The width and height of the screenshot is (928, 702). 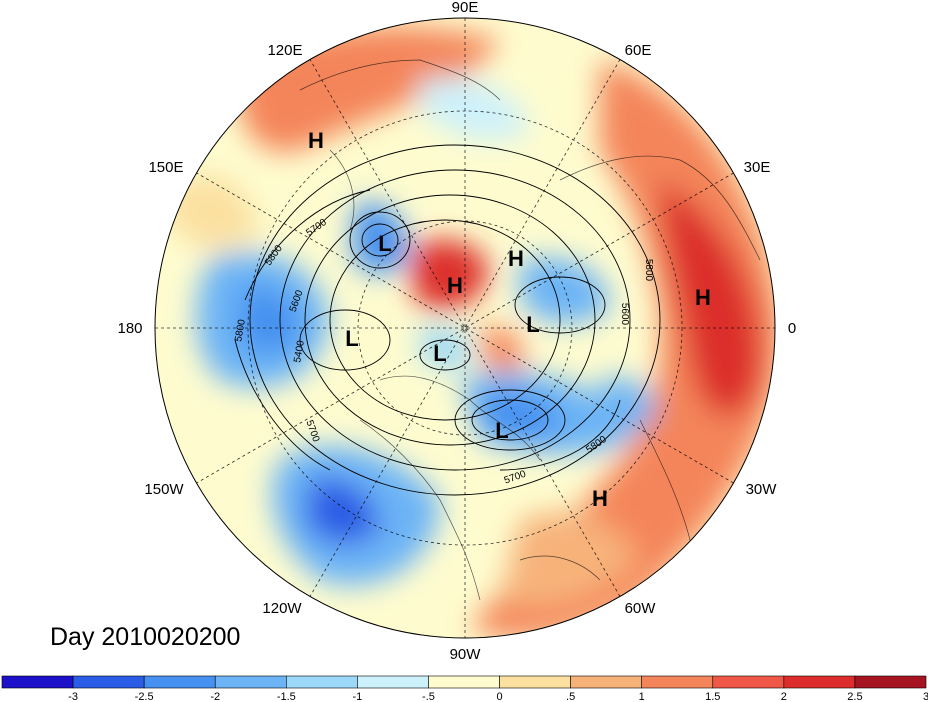 What do you see at coordinates (784, 696) in the screenshot?
I see `colorbar-tick-label: 2` at bounding box center [784, 696].